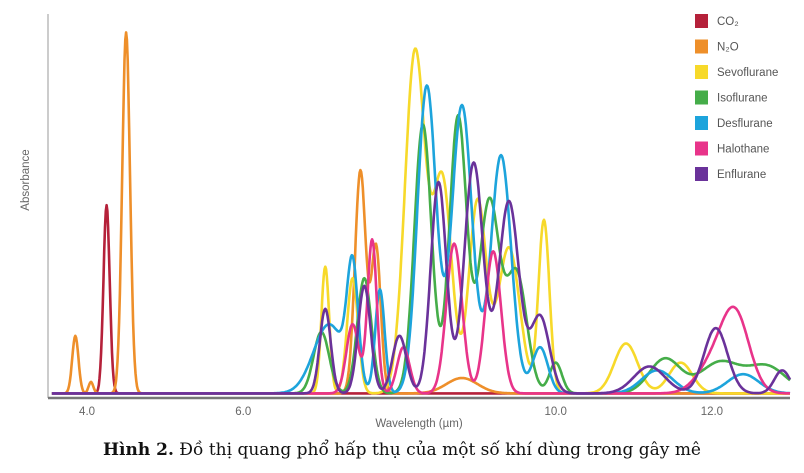 This screenshot has height=473, width=804. Describe the element at coordinates (747, 73) in the screenshot. I see `legend-label-sevoflurane: Sevoflurane` at that location.